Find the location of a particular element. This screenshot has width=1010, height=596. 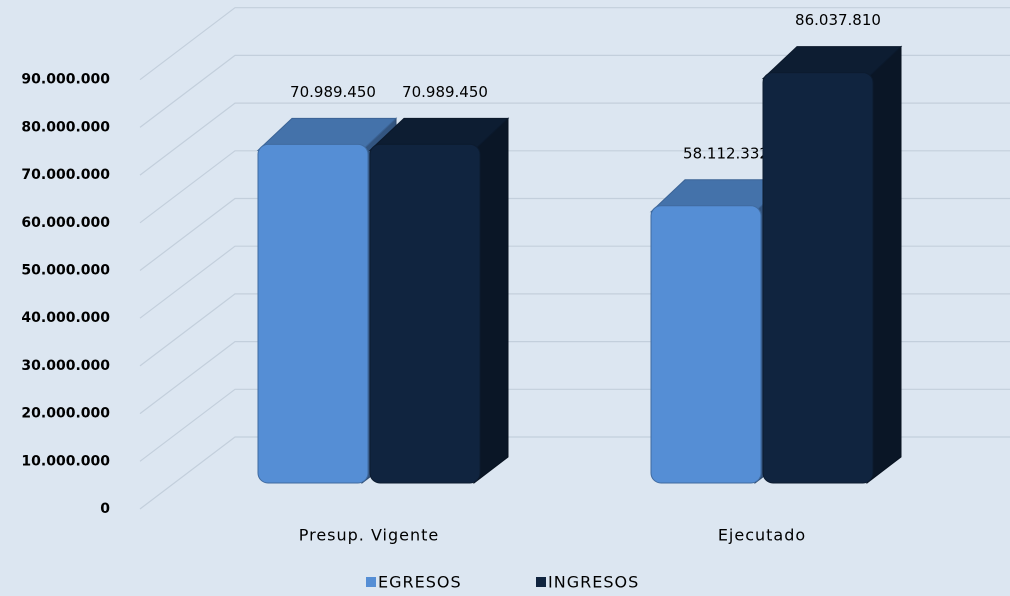

value-label: 86.037.810 is located at coordinates (838, 20).